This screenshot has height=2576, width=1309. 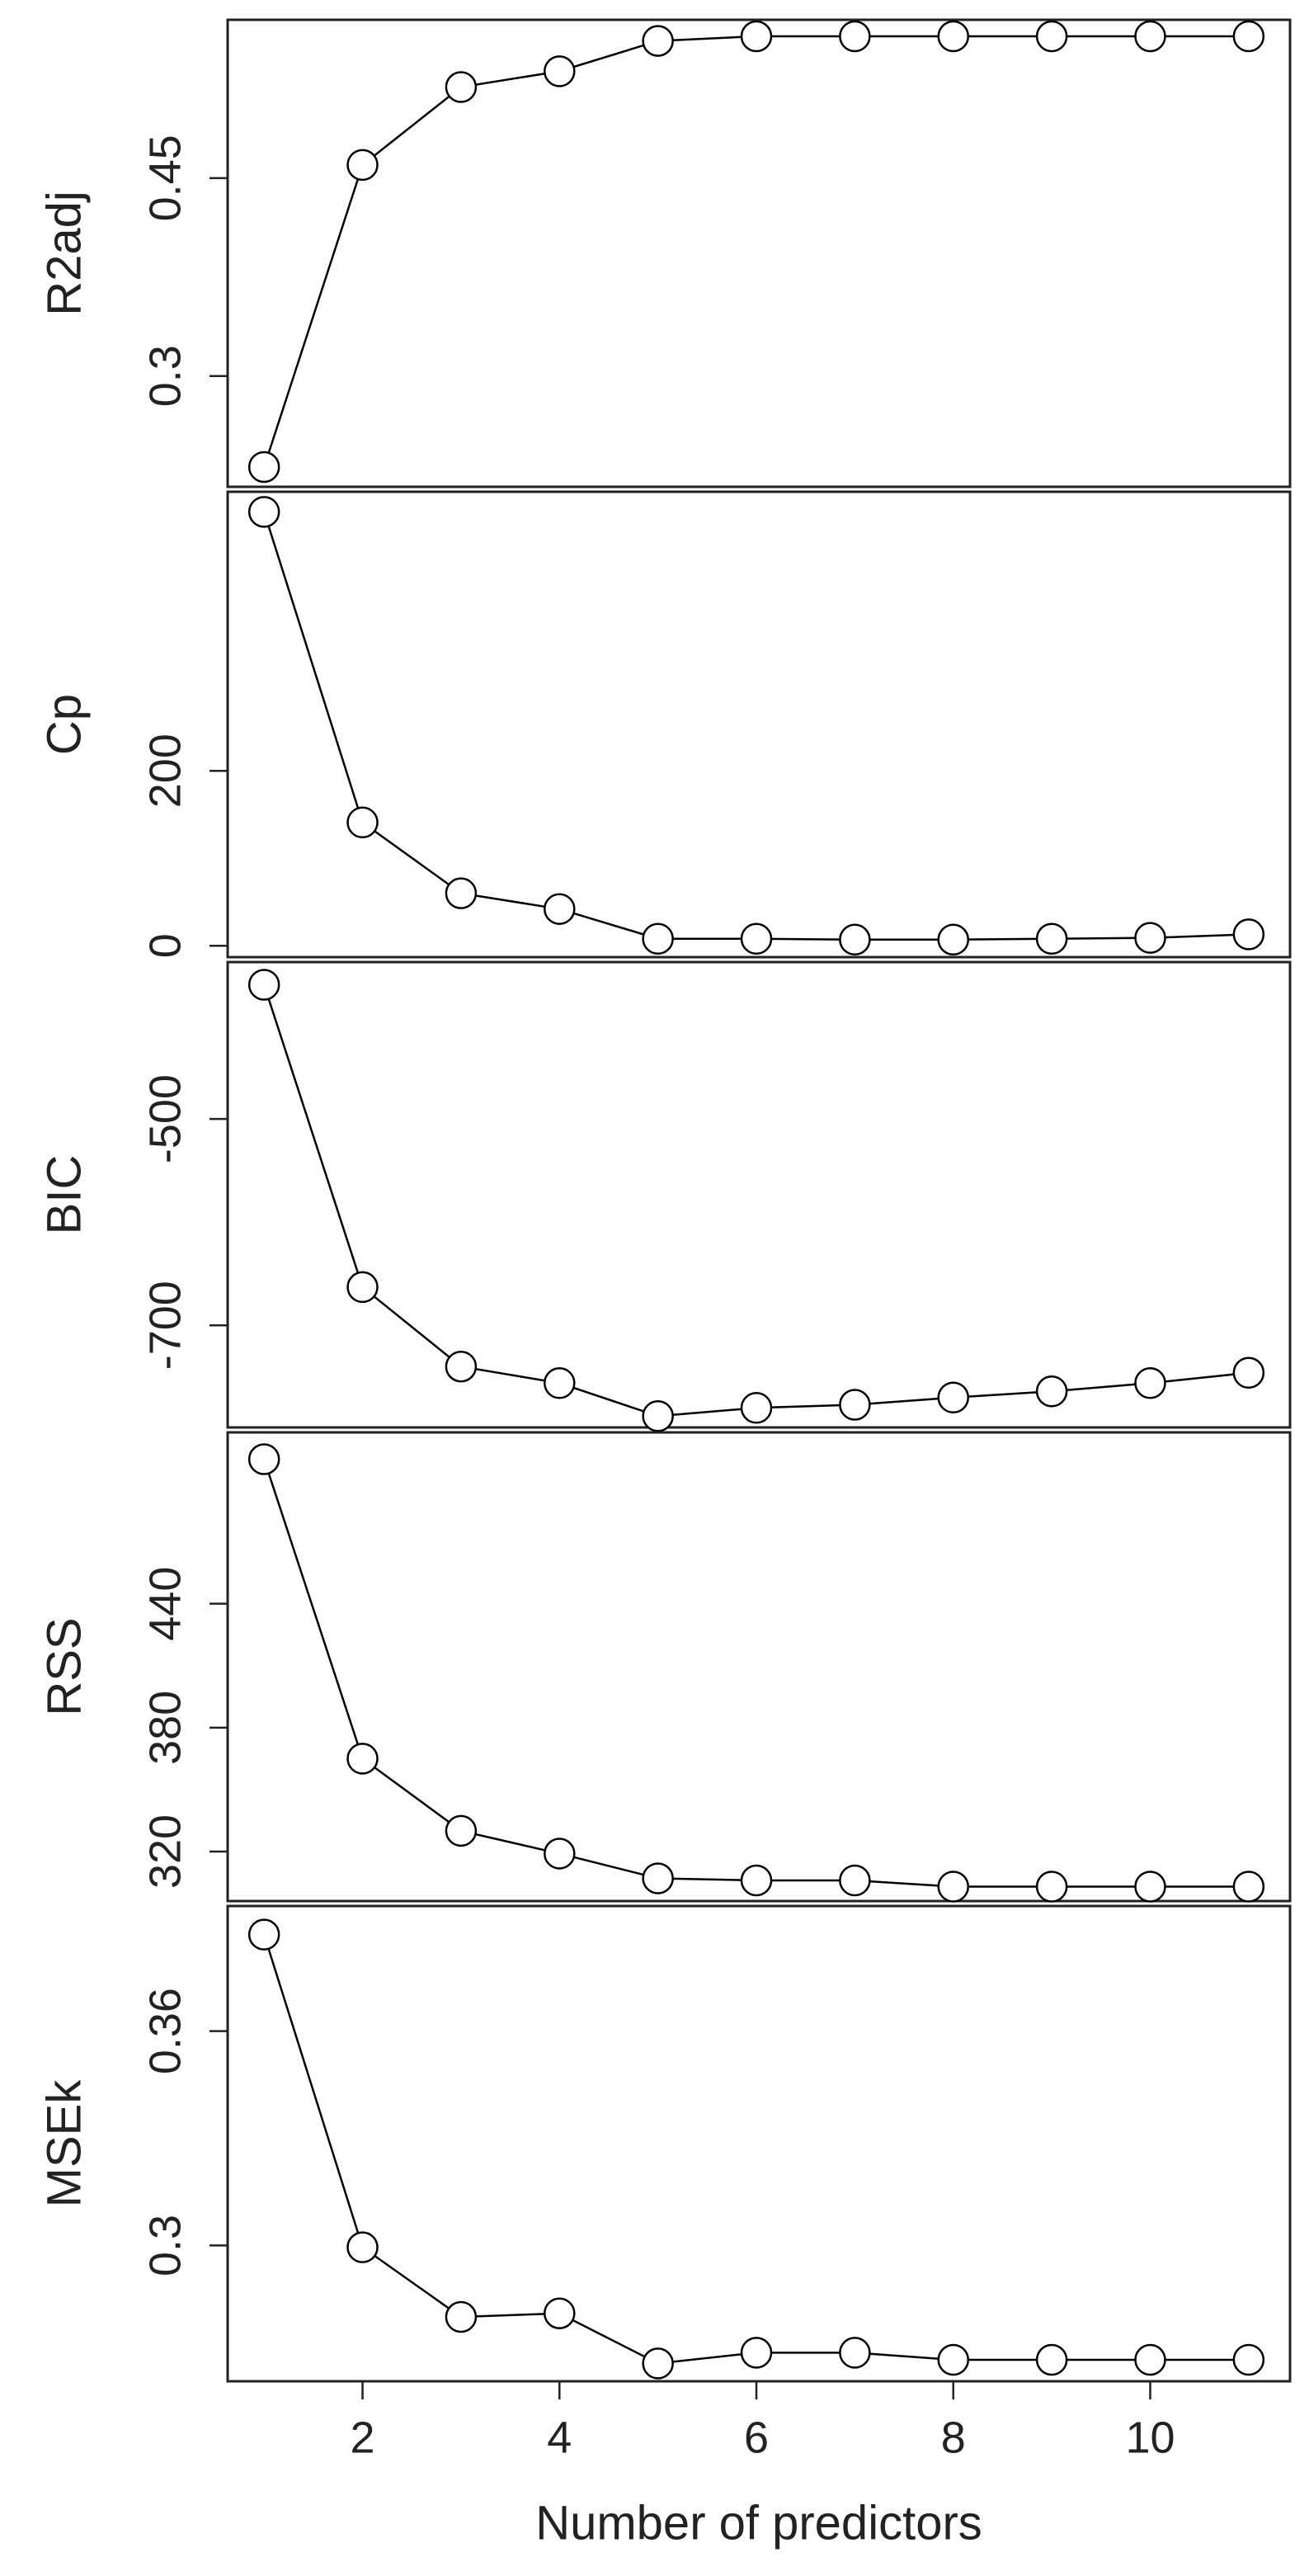 What do you see at coordinates (953, 2437) in the screenshot?
I see `x-tick-label: 8` at bounding box center [953, 2437].